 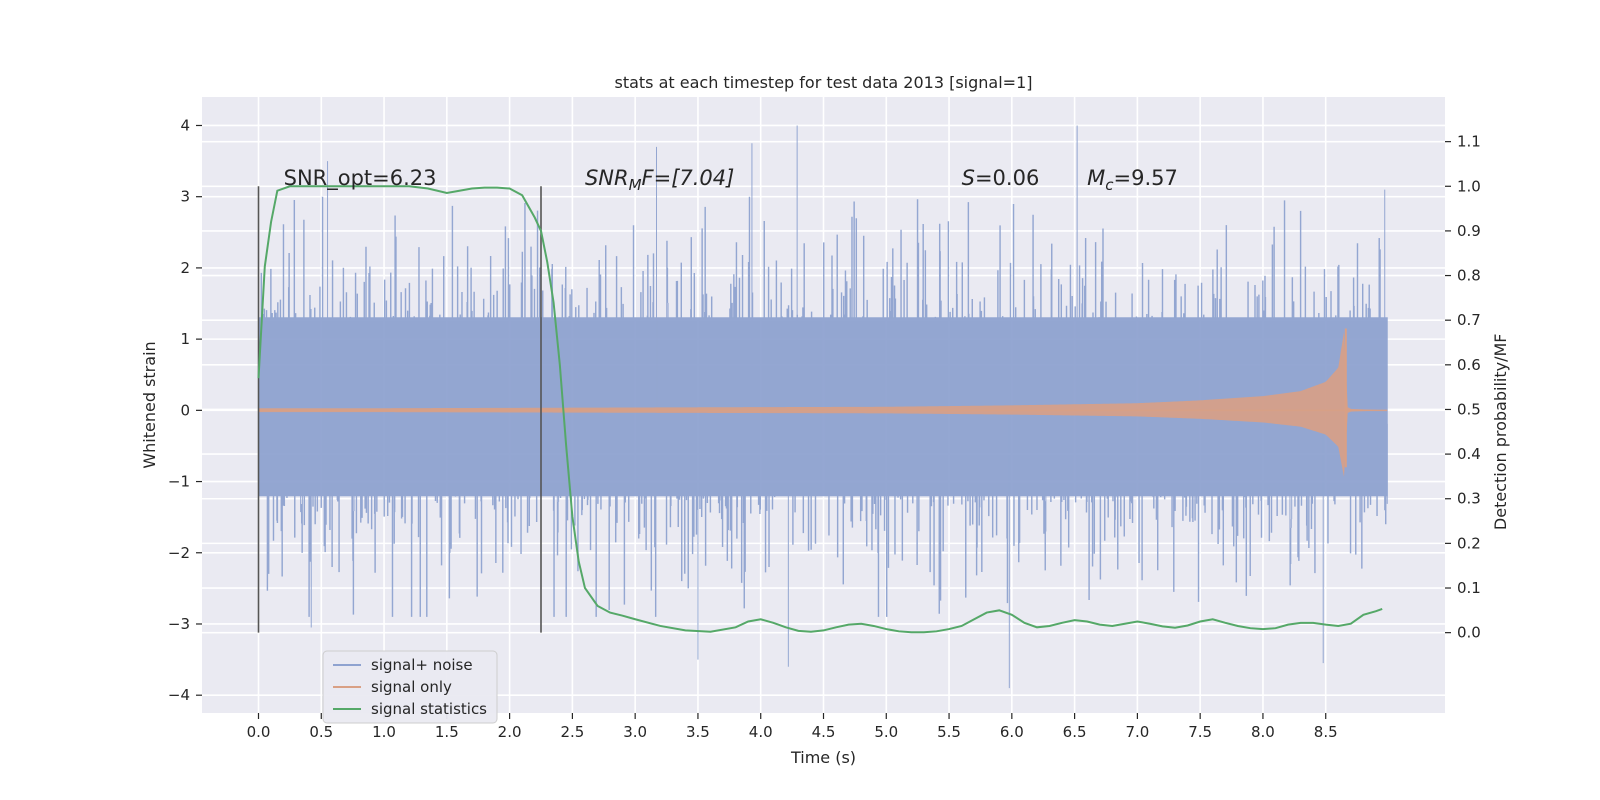 What do you see at coordinates (1263, 732) in the screenshot?
I see `x-tick-label: 8.0` at bounding box center [1263, 732].